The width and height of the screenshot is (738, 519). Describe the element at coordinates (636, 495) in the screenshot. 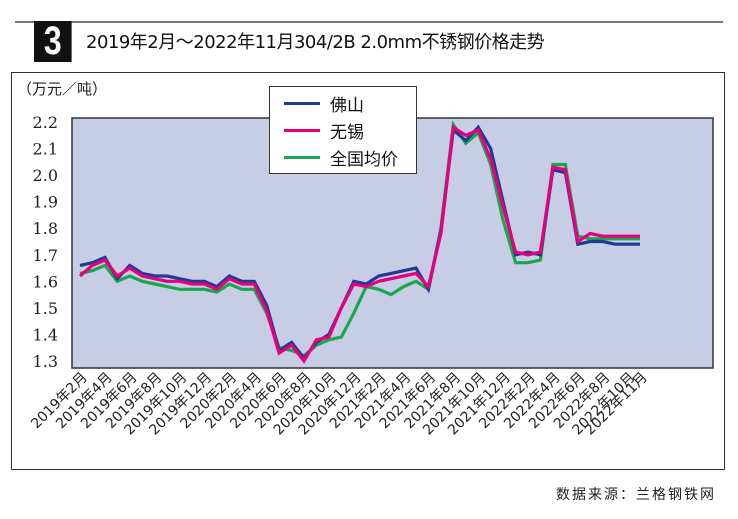

I see `data-source: 数据来源：兰格钢铁网` at that location.